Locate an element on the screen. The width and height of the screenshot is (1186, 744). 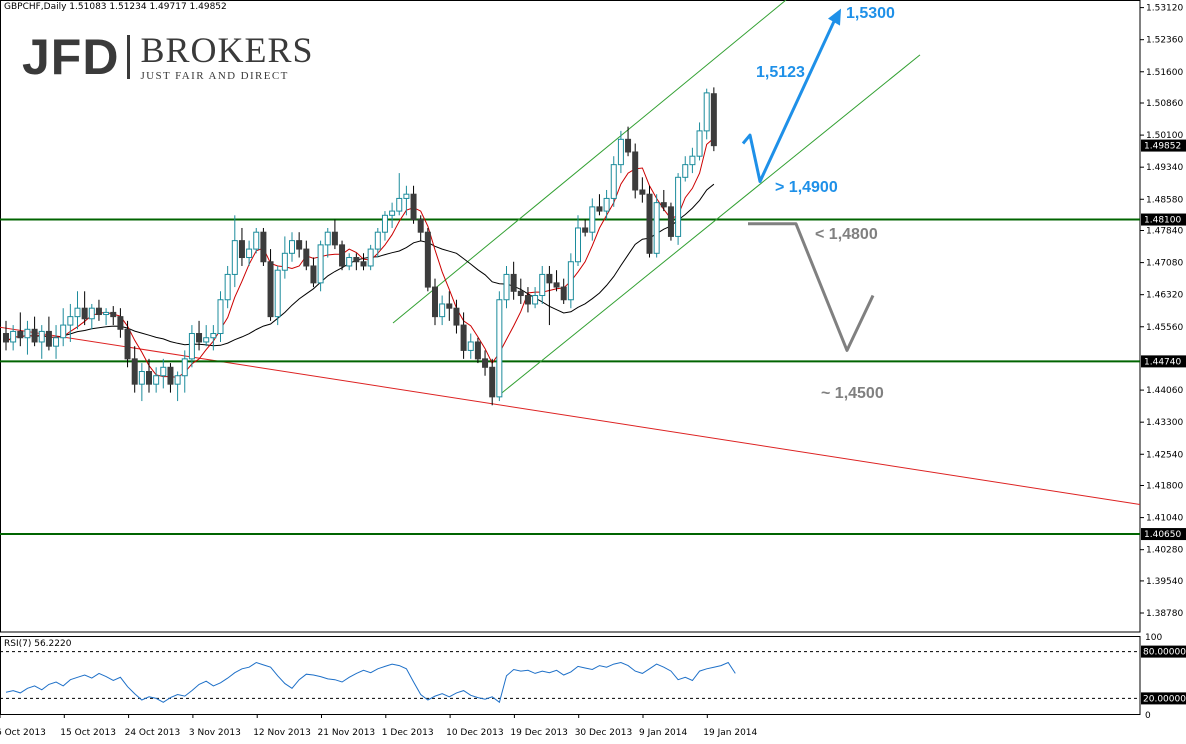
y-tick-label: 1.40280 is located at coordinates (1164, 551).